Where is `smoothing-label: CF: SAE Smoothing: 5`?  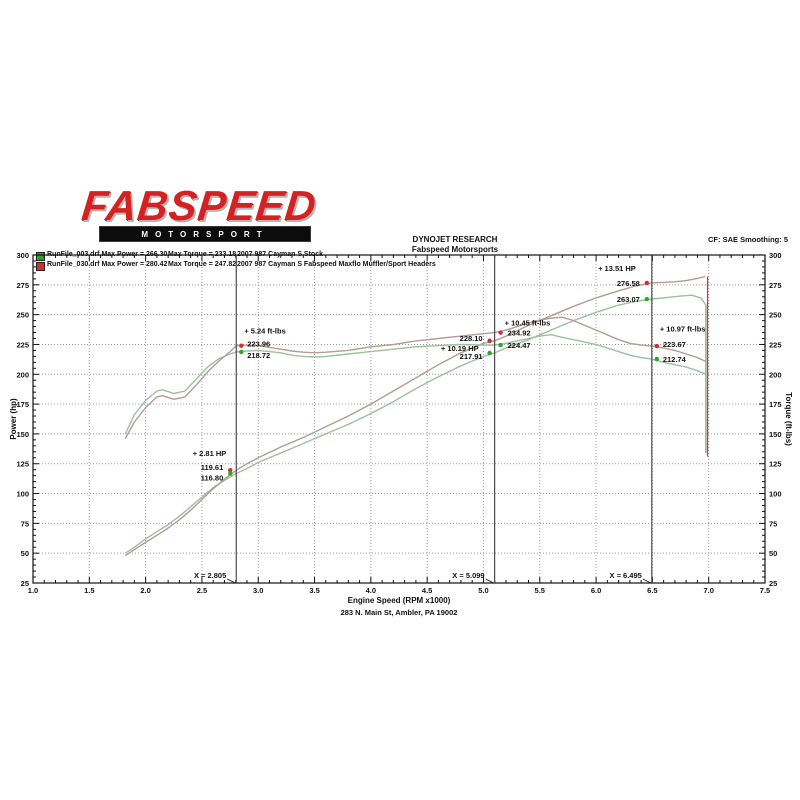
smoothing-label: CF: SAE Smoothing: 5 is located at coordinates (748, 239).